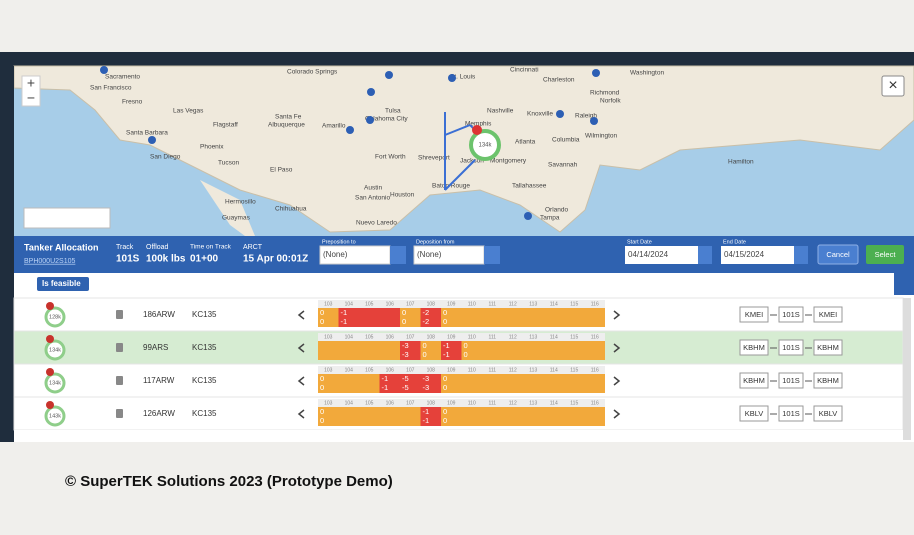 The image size is (914, 535). I want to click on tail: 126ARW, so click(159, 413).